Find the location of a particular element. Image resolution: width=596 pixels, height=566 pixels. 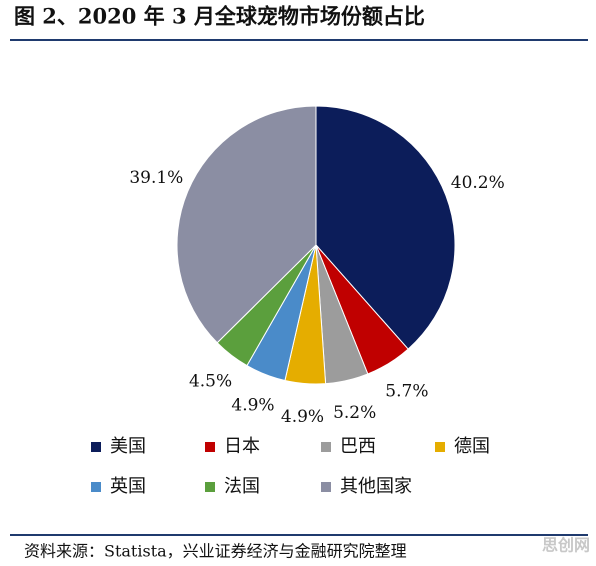

legend-label: 巴西 is located at coordinates (358, 446).